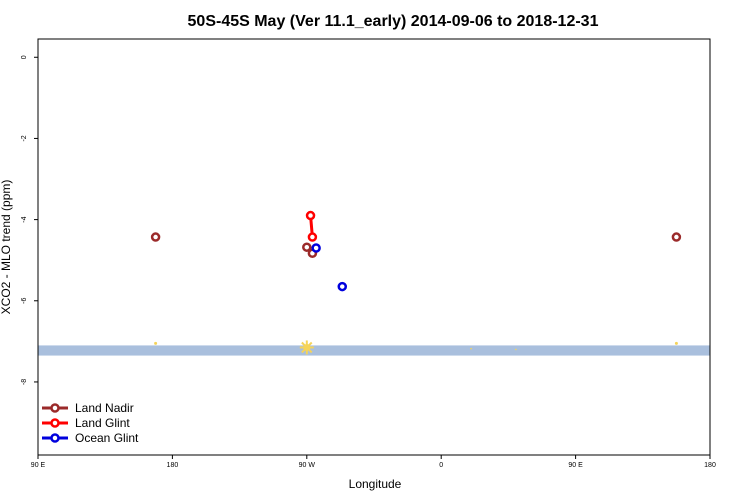 The height and width of the screenshot is (500, 750). Describe the element at coordinates (24, 138) in the screenshot. I see `y-tick-label: -2` at that location.